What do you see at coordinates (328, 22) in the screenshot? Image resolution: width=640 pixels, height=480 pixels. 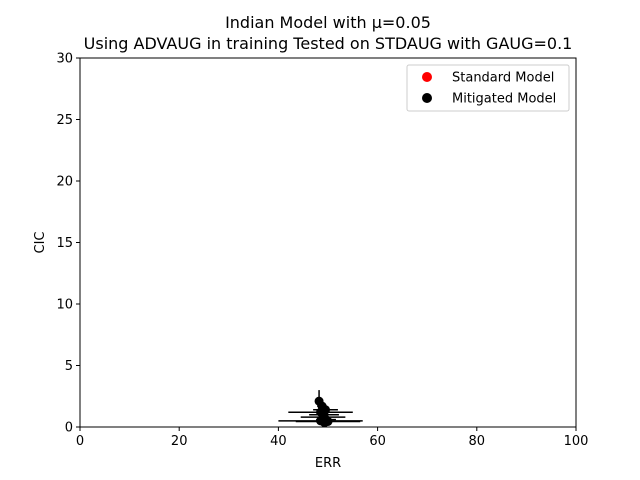 I see `chart-title-line1: Indian Model with μ=0.05` at bounding box center [328, 22].